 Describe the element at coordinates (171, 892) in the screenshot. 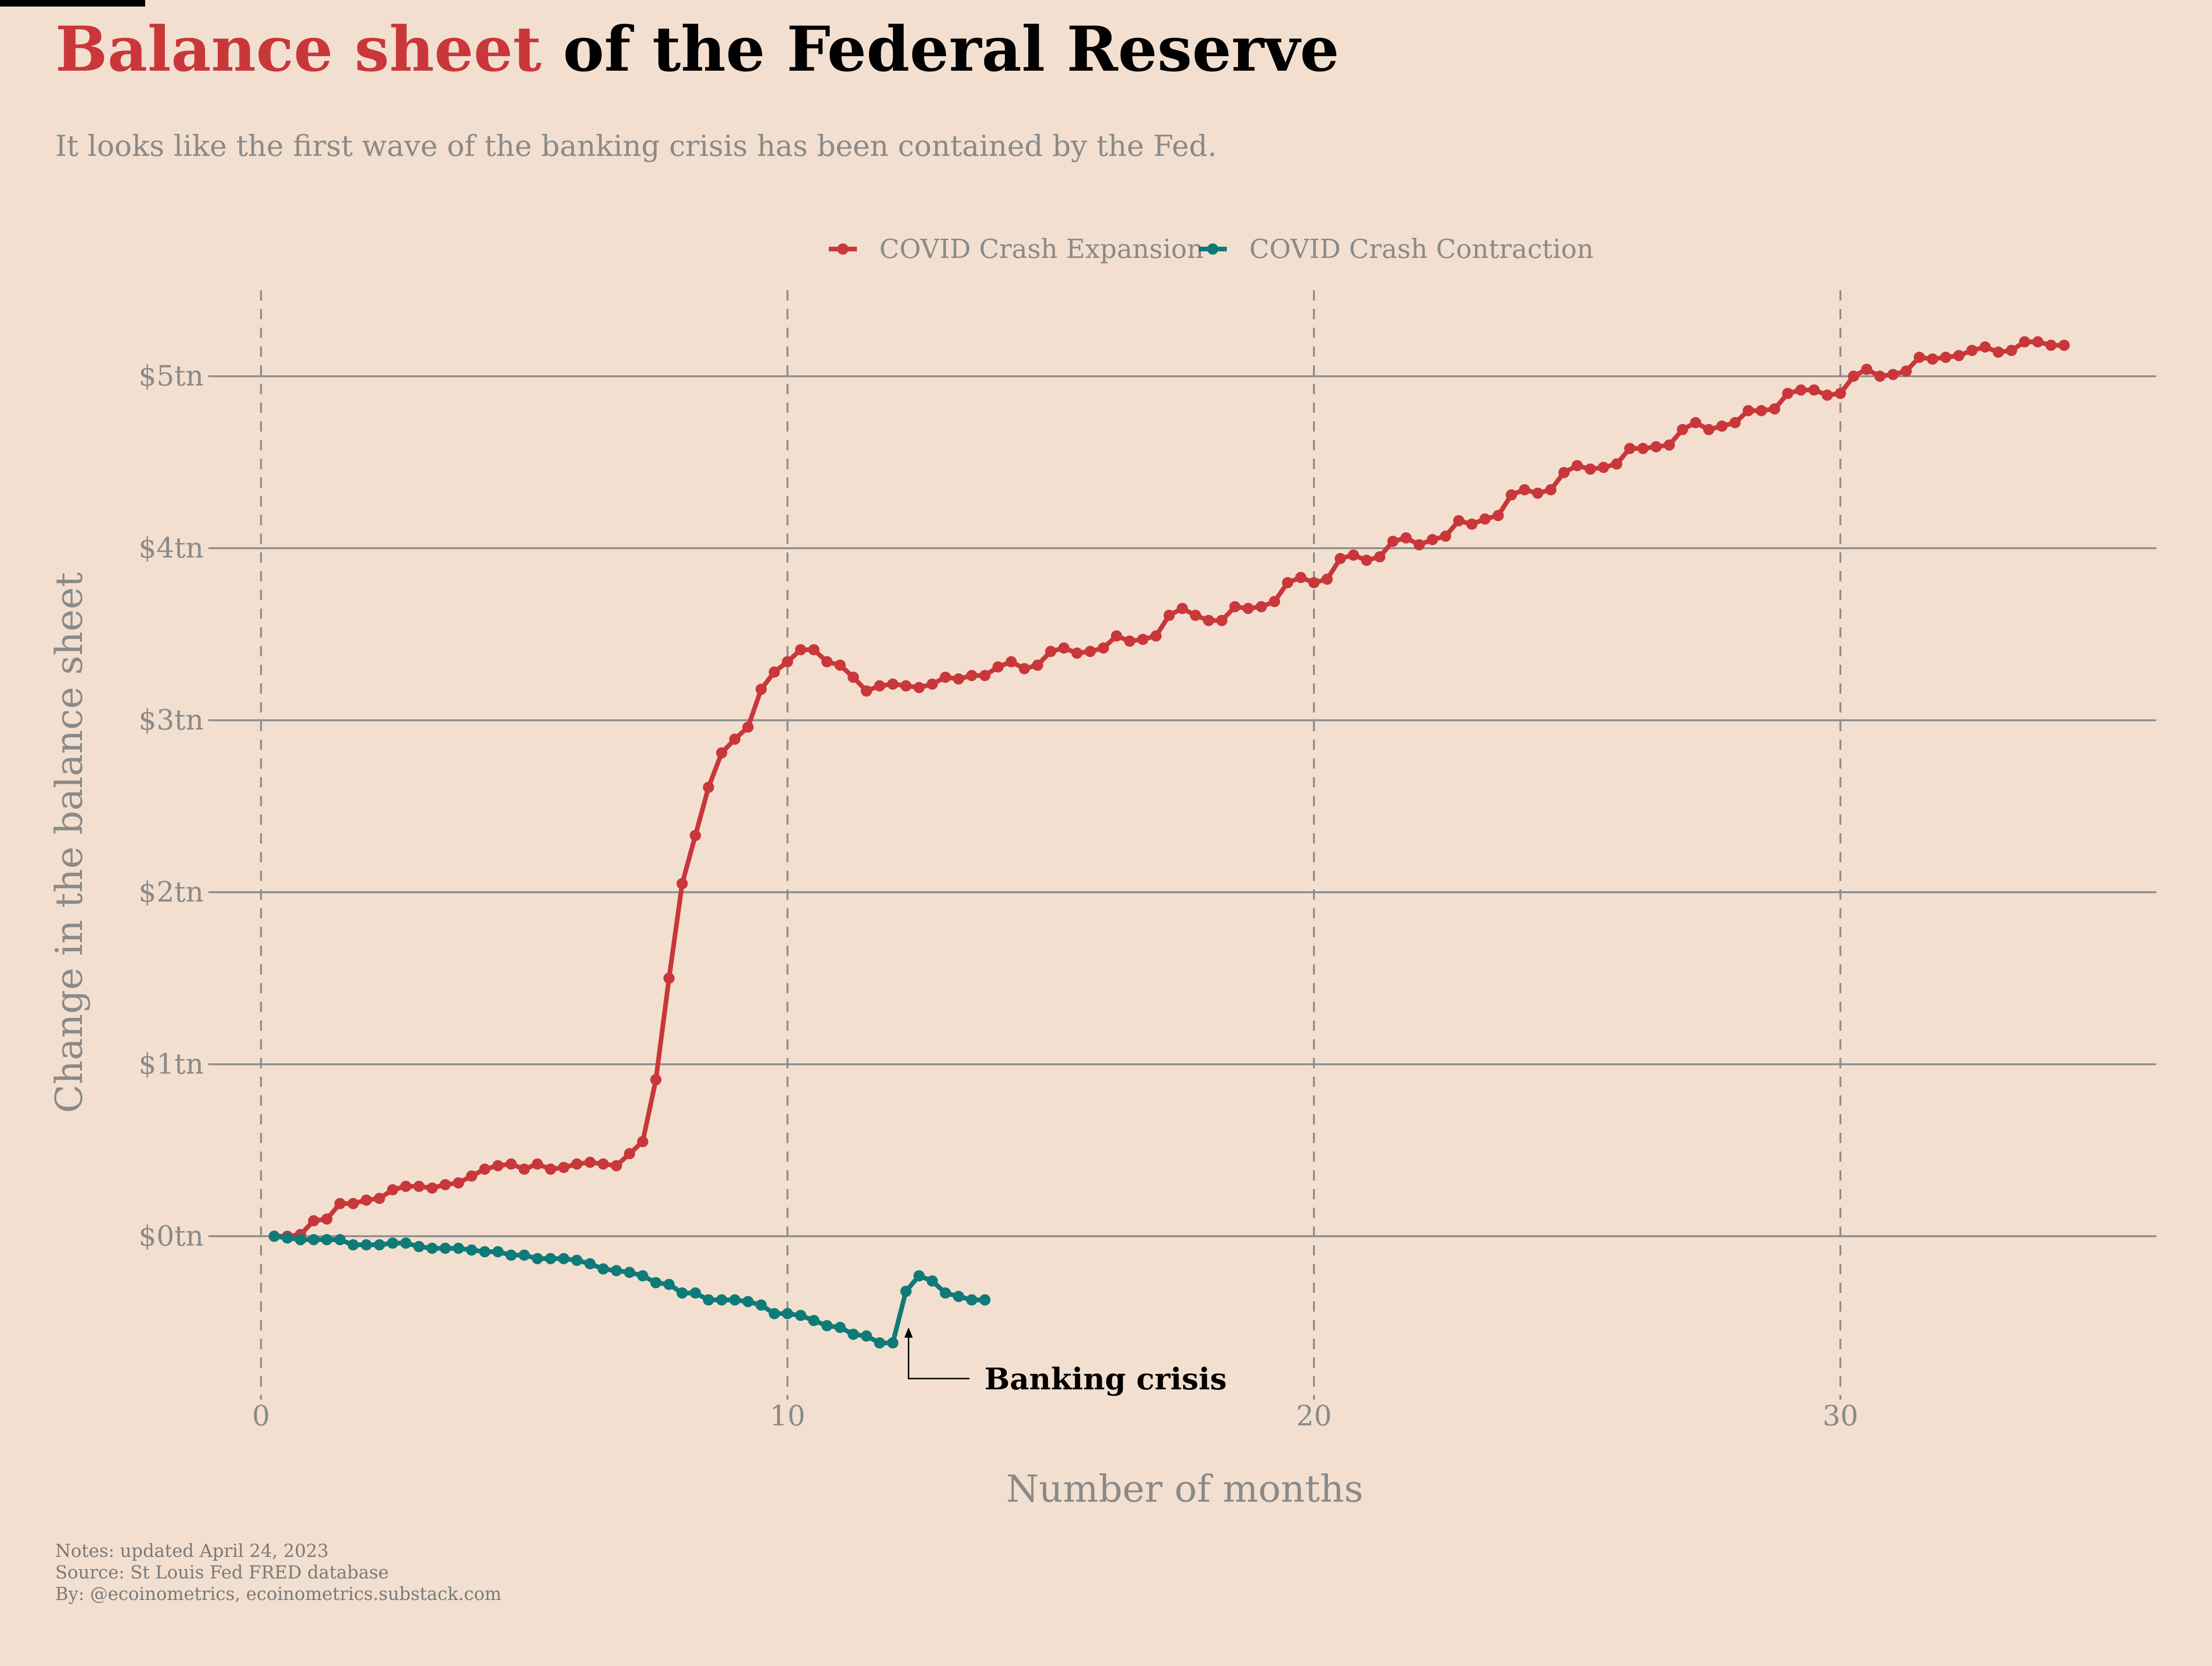

I see `y-tick-label: $2tn` at that location.